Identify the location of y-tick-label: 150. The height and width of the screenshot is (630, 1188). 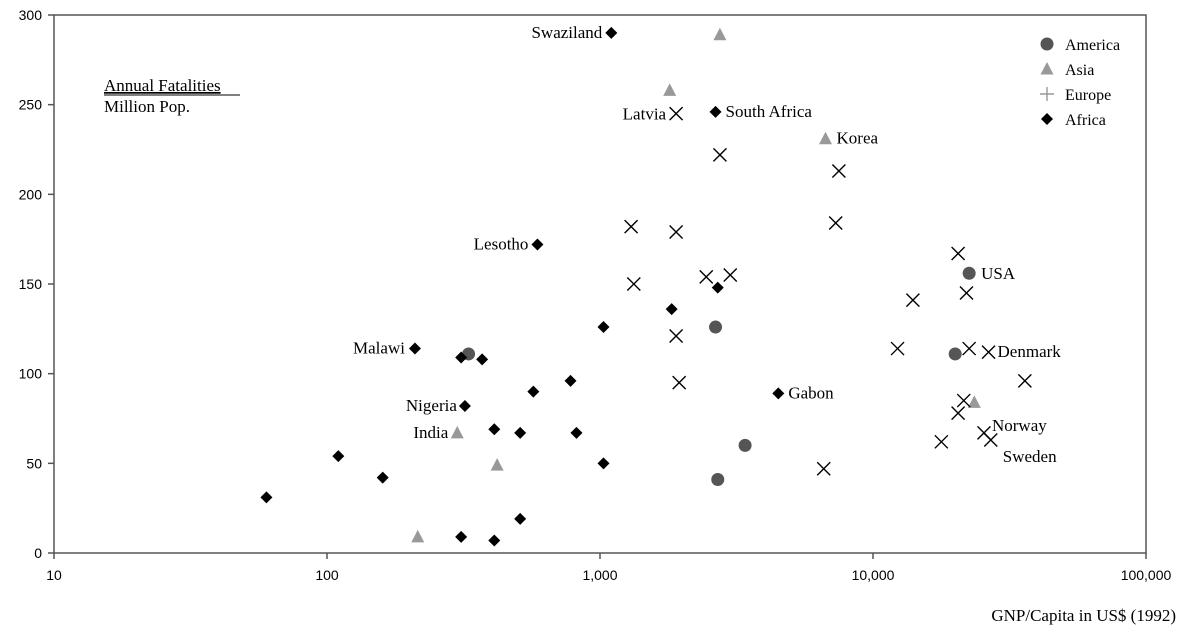
(31, 284).